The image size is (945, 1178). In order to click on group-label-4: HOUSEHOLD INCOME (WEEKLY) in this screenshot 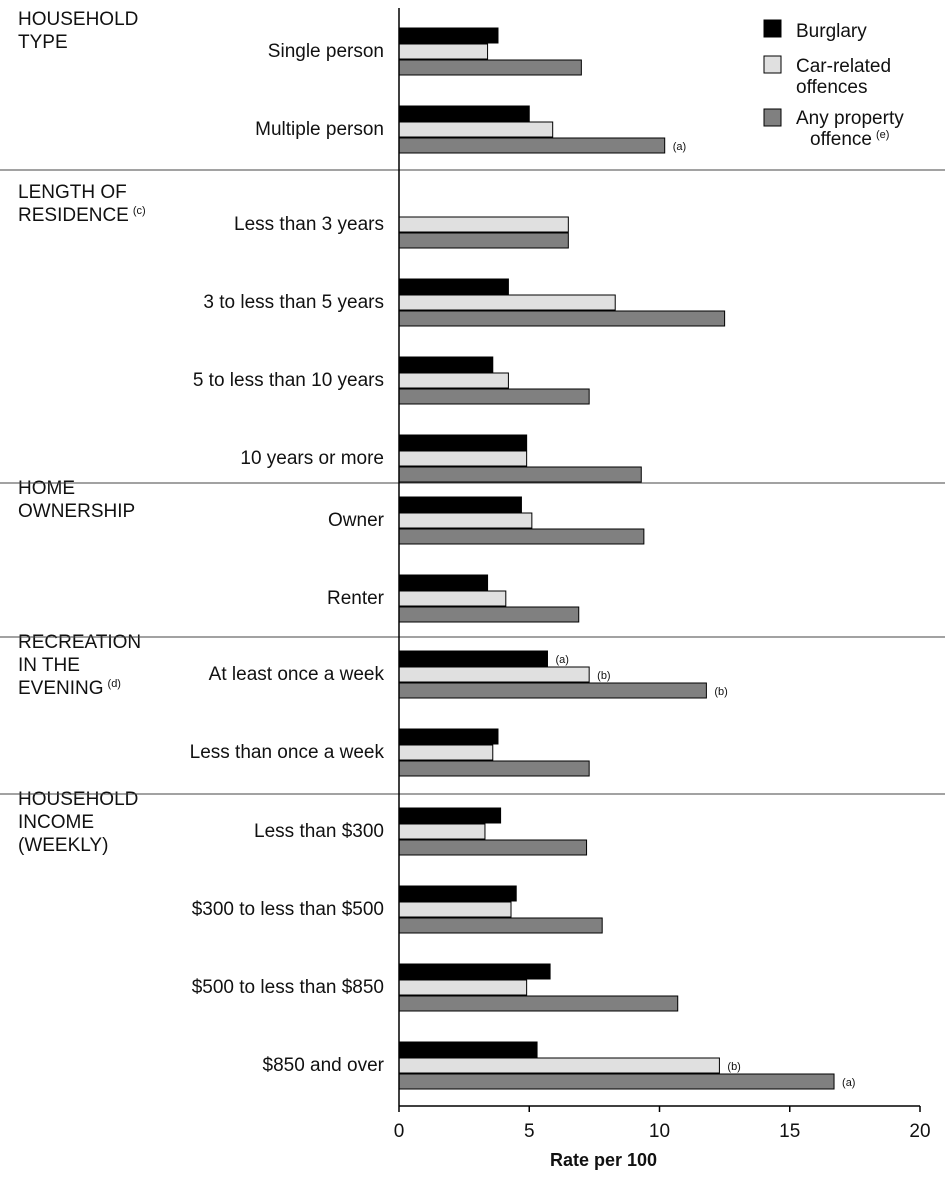, I will do `click(78, 822)`.